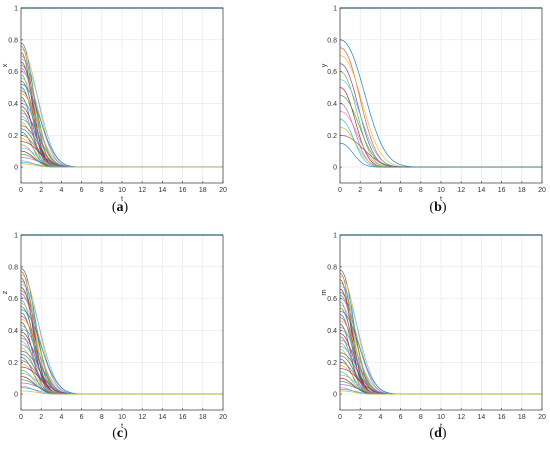  What do you see at coordinates (323, 292) in the screenshot?
I see `y-axis-label: m` at bounding box center [323, 292].